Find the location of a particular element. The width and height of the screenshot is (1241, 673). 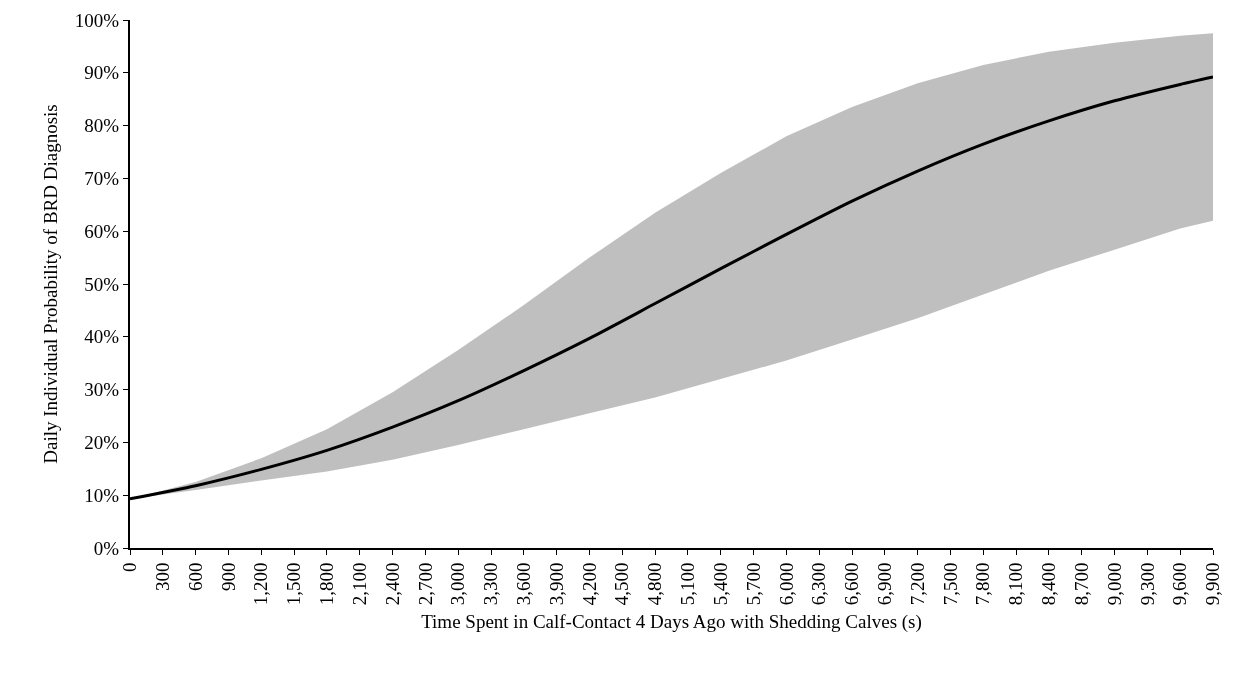

y-tick-label: 20% is located at coordinates (102, 443).